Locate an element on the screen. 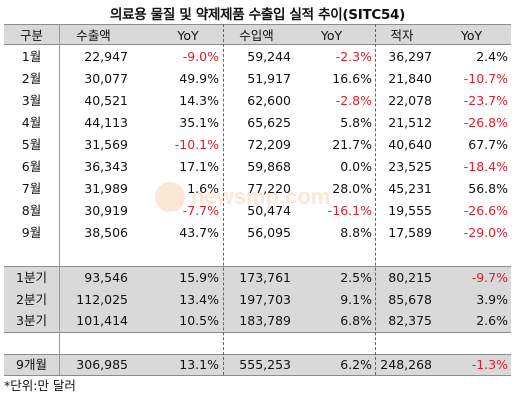 The height and width of the screenshot is (400, 515). table-header: 구분 수출액 YoY 수입액 YoY 적자 YoY is located at coordinates (257, 34).